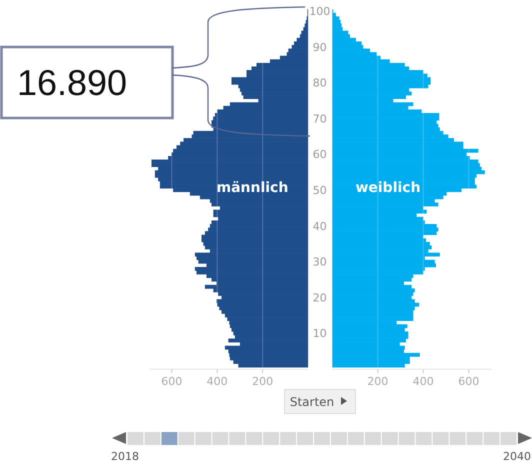 Image resolution: width=532 pixels, height=463 pixels. What do you see at coordinates (319, 155) in the screenshot?
I see `y-tick-label: 60` at bounding box center [319, 155].